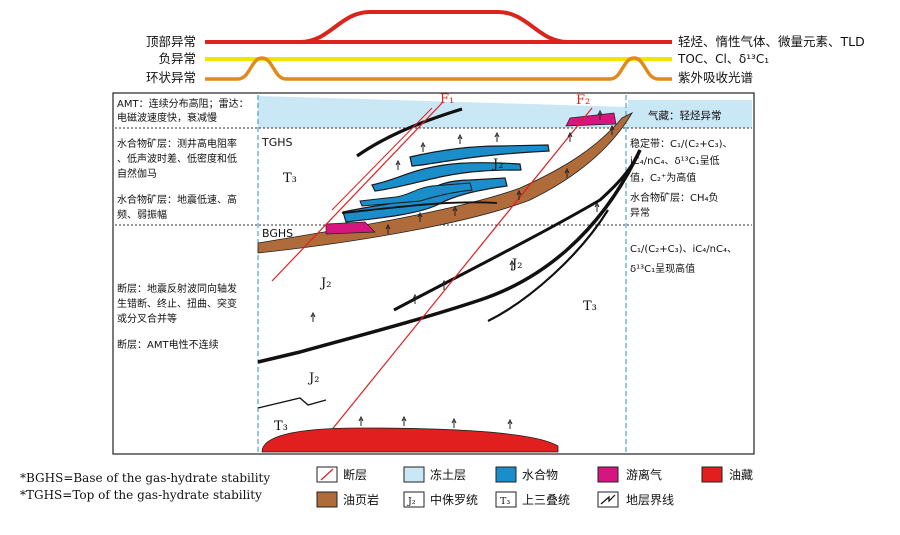 Image resolution: width=900 pixels, height=535 pixels. What do you see at coordinates (341, 474) in the screenshot?
I see `legend-item-fault: 断层` at bounding box center [341, 474].